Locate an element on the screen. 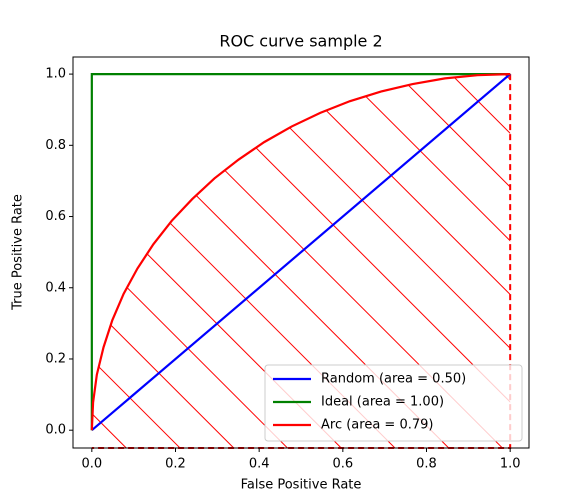 Image resolution: width=586 pixels, height=499 pixels. x-tick-label: 1.0 is located at coordinates (510, 464).